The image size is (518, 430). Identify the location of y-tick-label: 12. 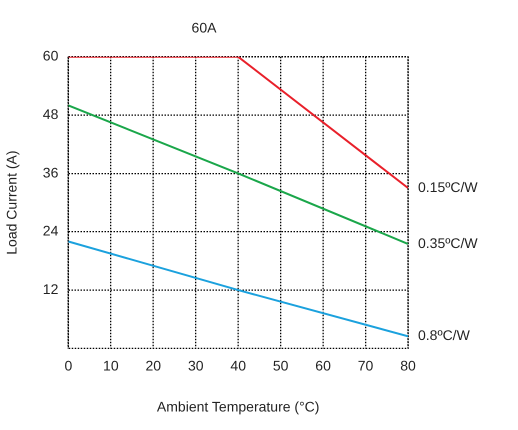
(50, 288).